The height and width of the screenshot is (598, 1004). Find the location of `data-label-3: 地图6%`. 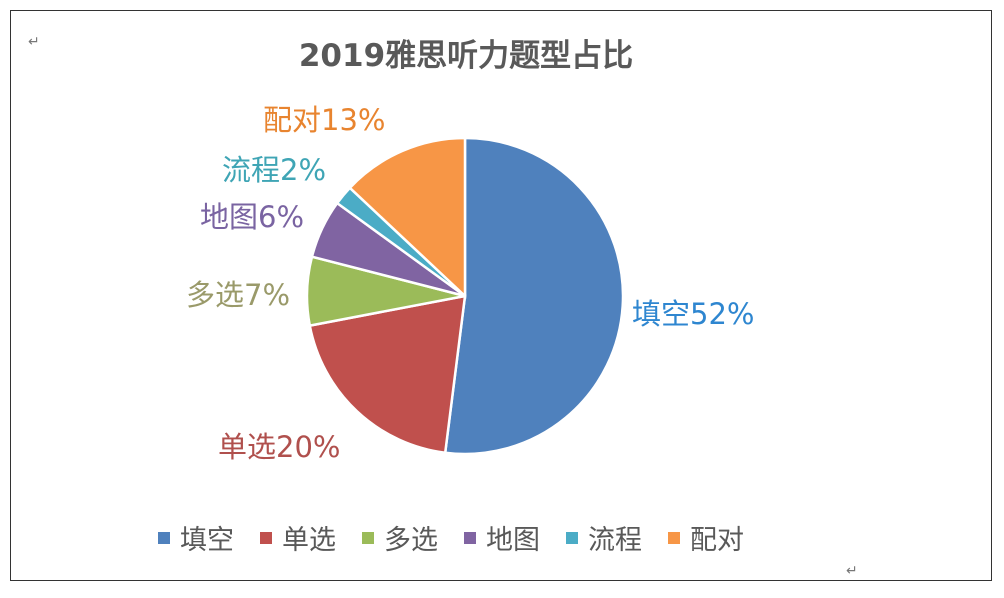

data-label-3: 地图6% is located at coordinates (252, 217).